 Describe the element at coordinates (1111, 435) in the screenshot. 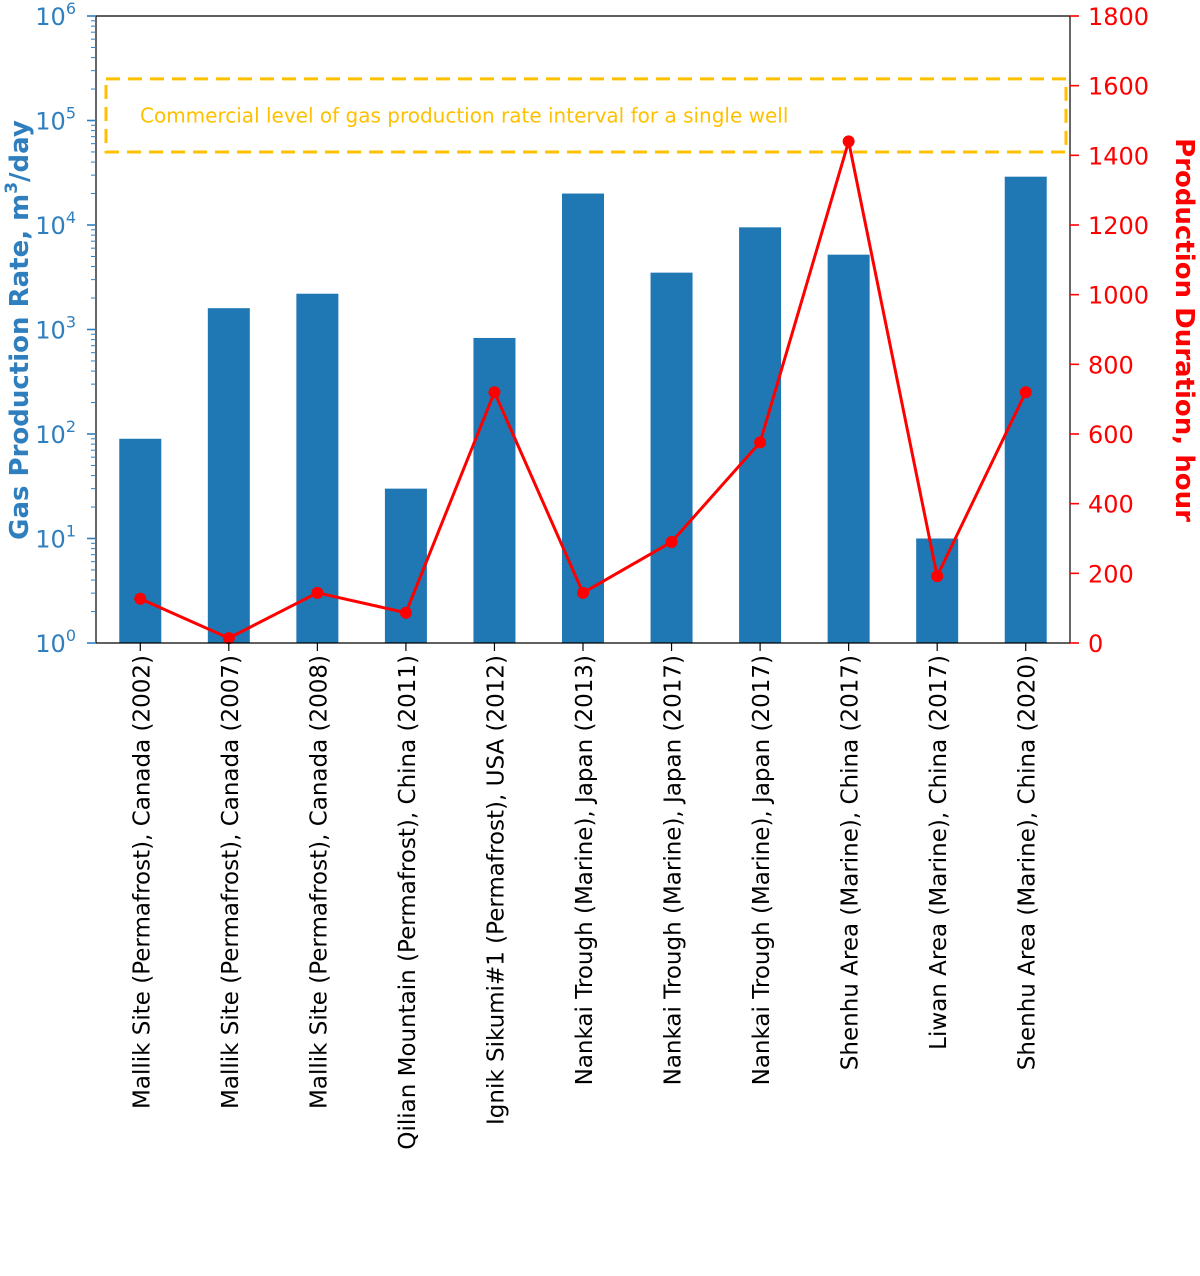

I see `right-tick-label-3: 600` at that location.